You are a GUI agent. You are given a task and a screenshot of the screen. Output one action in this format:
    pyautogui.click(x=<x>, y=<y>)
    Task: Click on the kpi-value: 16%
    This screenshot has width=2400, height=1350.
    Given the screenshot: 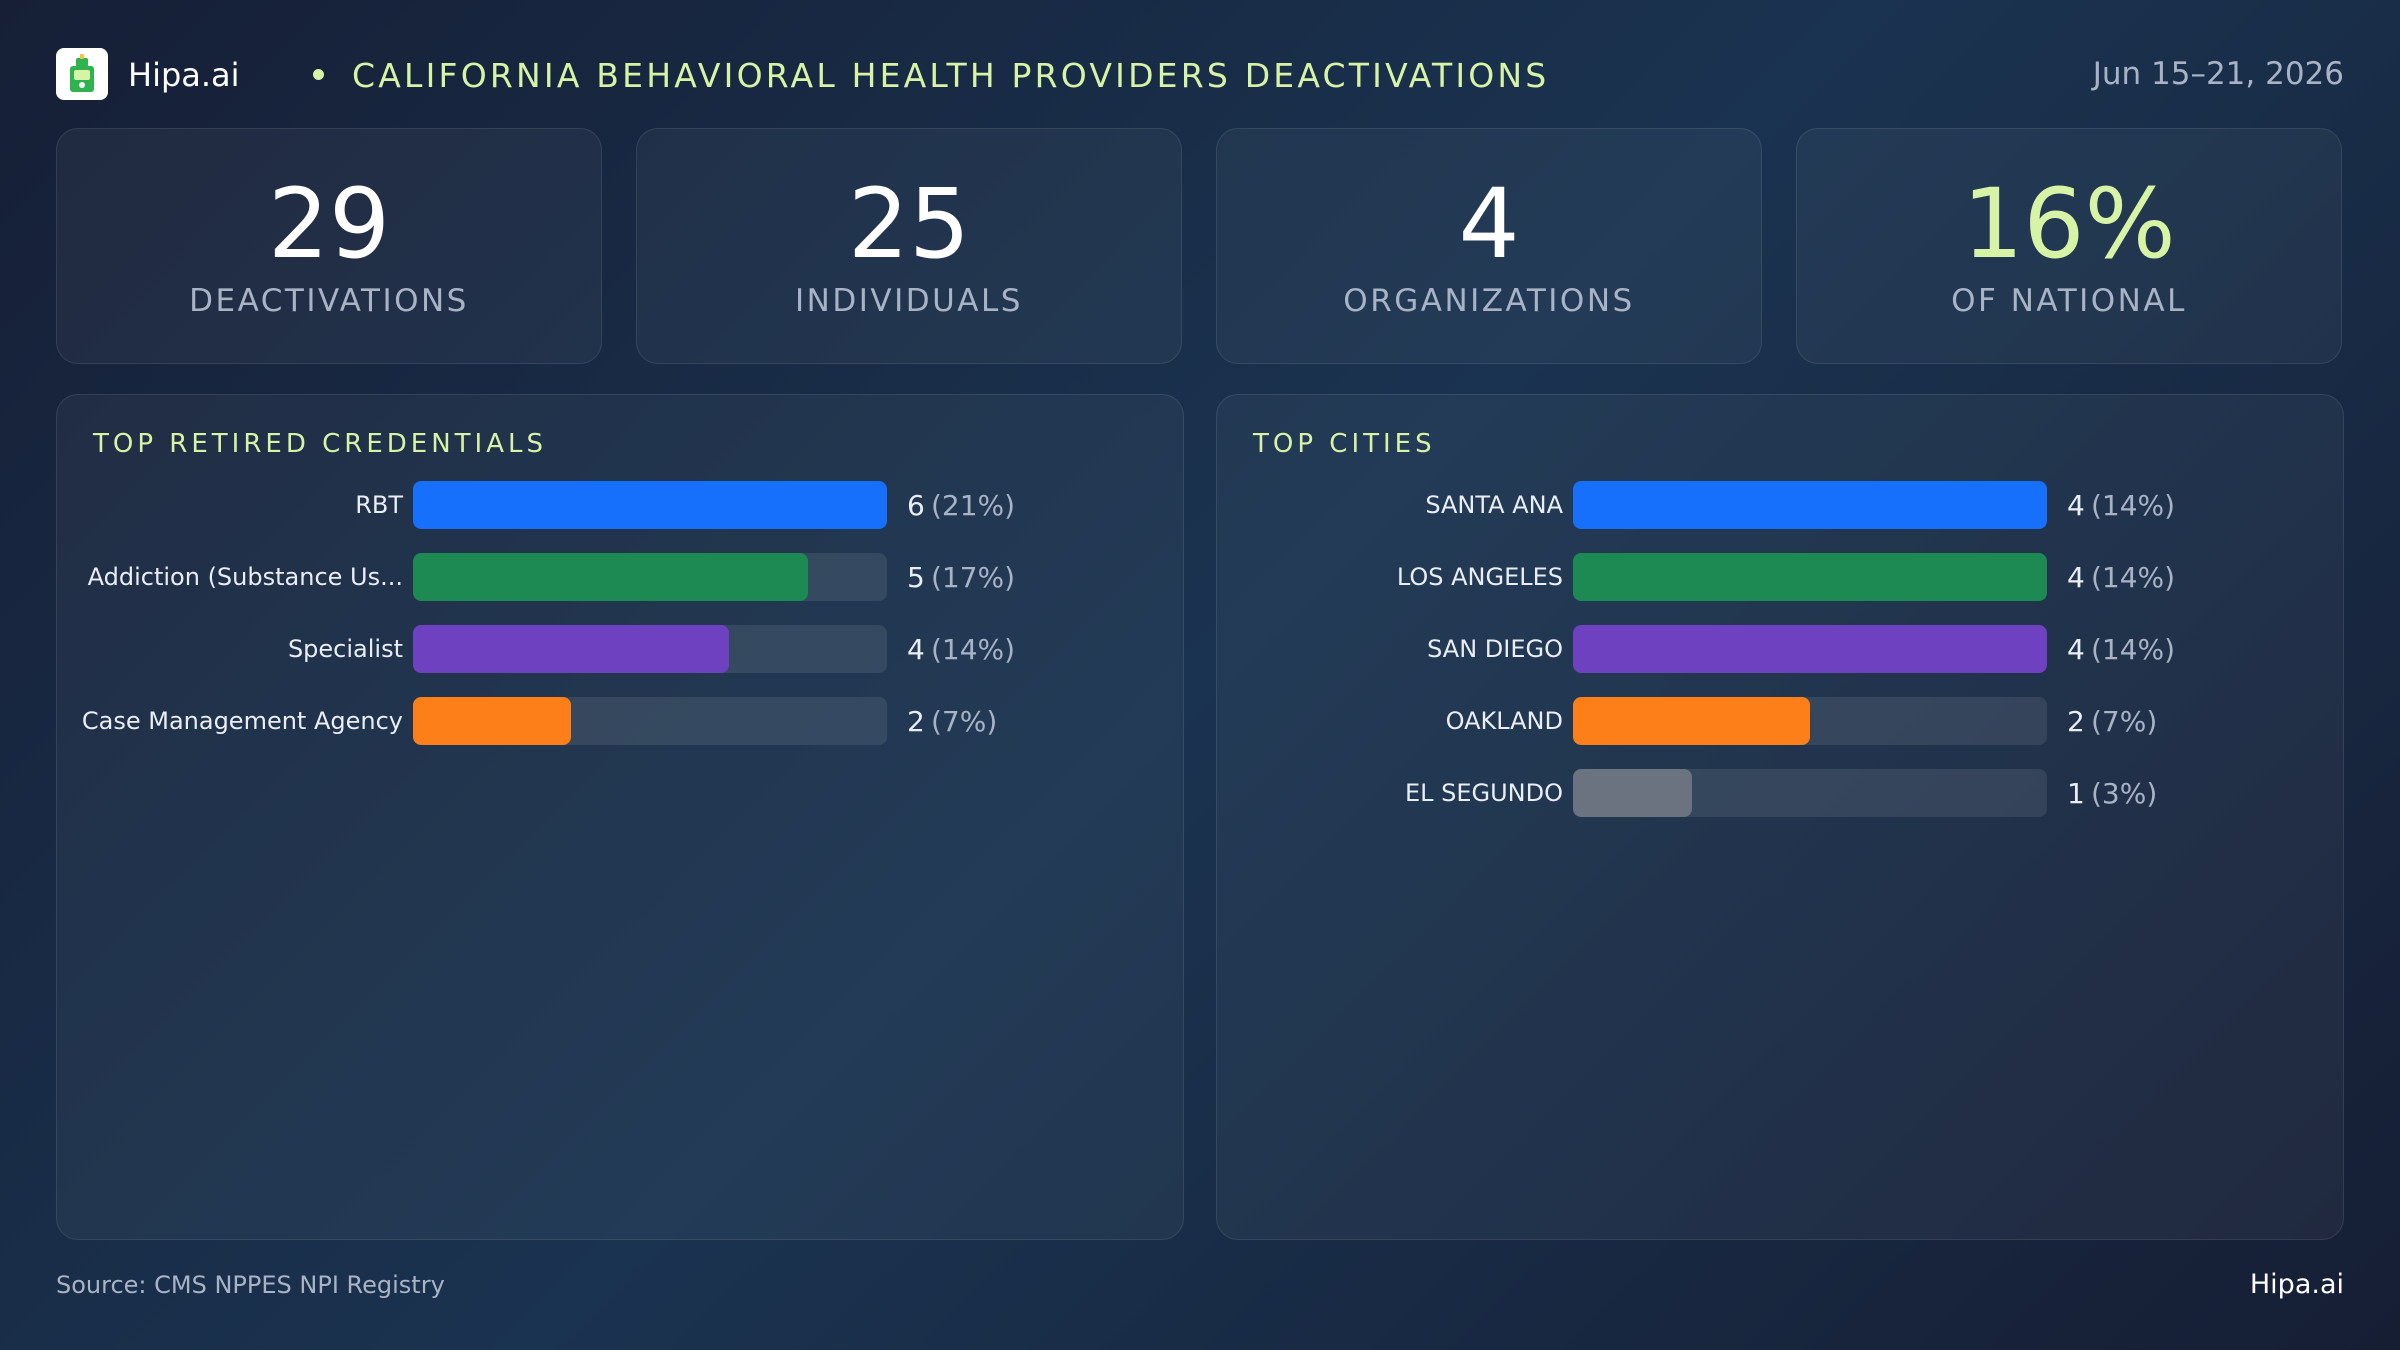 What is the action you would take?
    pyautogui.click(x=2069, y=224)
    